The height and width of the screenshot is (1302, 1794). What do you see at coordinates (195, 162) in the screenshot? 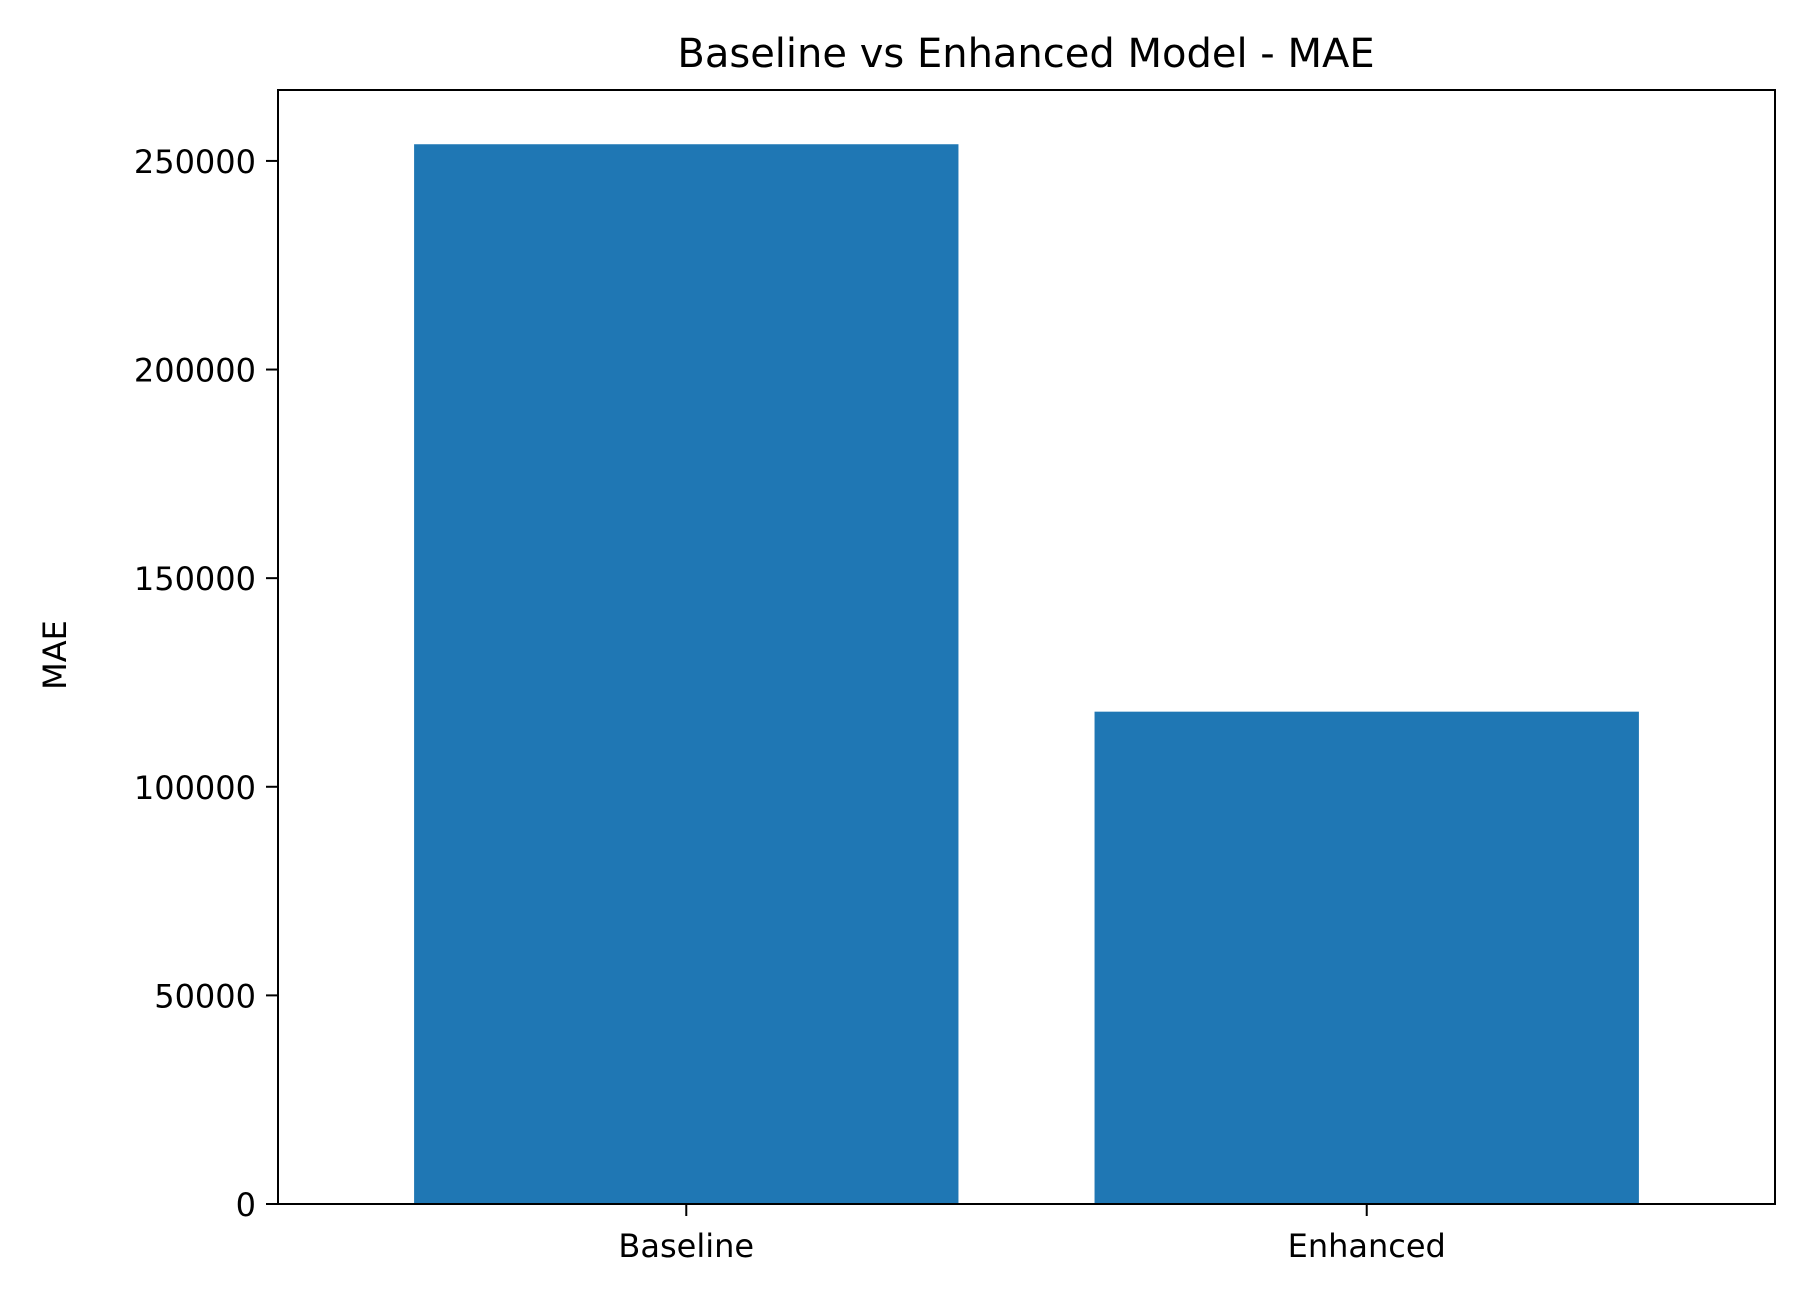
I see `y-tick-label: 250000` at bounding box center [195, 162].